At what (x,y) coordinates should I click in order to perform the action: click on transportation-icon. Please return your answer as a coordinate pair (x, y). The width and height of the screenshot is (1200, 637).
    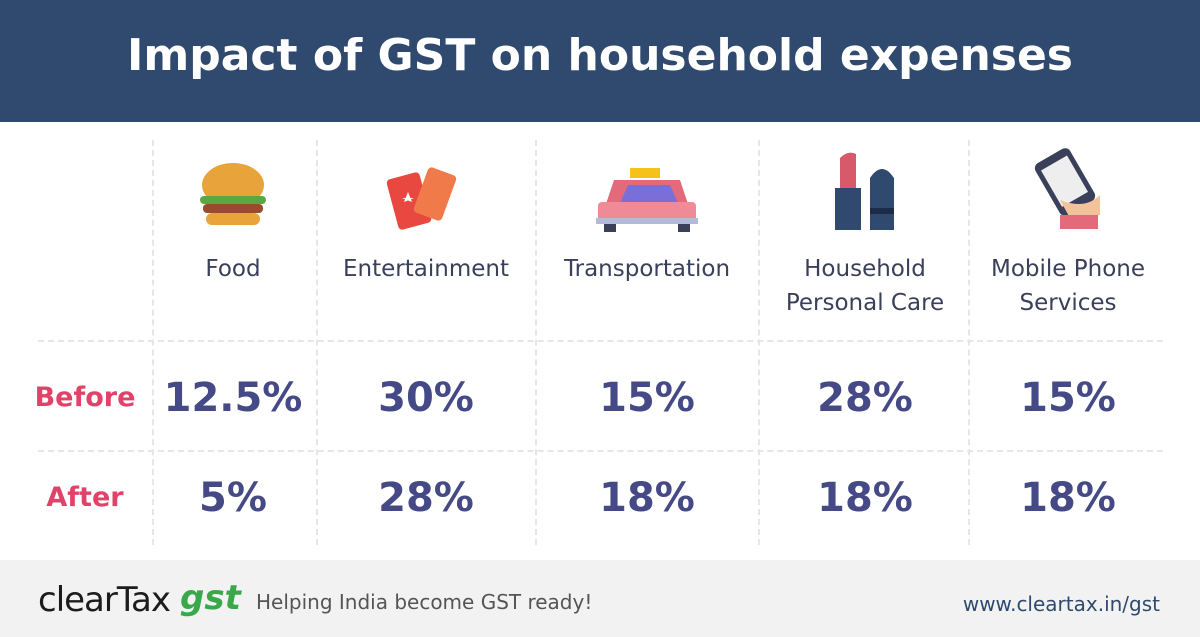
    Looking at the image, I should click on (647, 200).